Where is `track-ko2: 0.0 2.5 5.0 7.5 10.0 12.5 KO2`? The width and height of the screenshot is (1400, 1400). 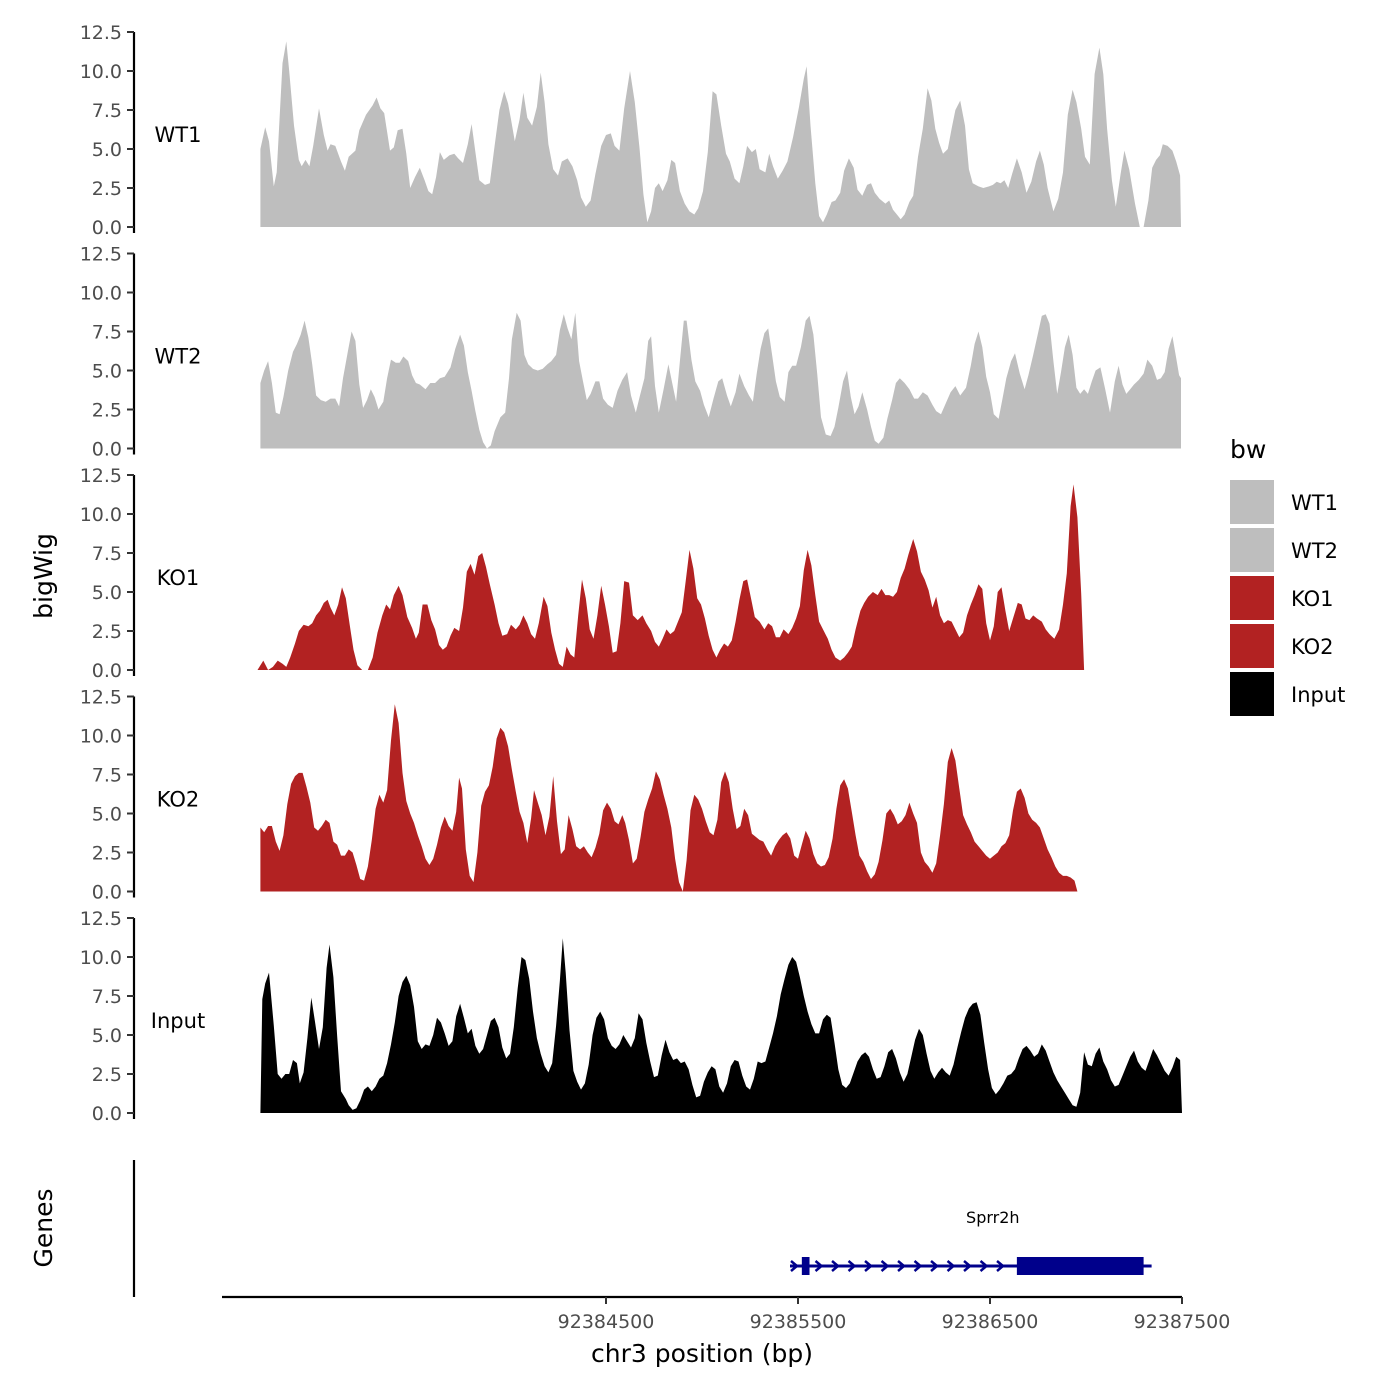
track-ko2: 0.0 2.5 5.0 7.5 10.0 12.5 KO2 is located at coordinates (579, 795).